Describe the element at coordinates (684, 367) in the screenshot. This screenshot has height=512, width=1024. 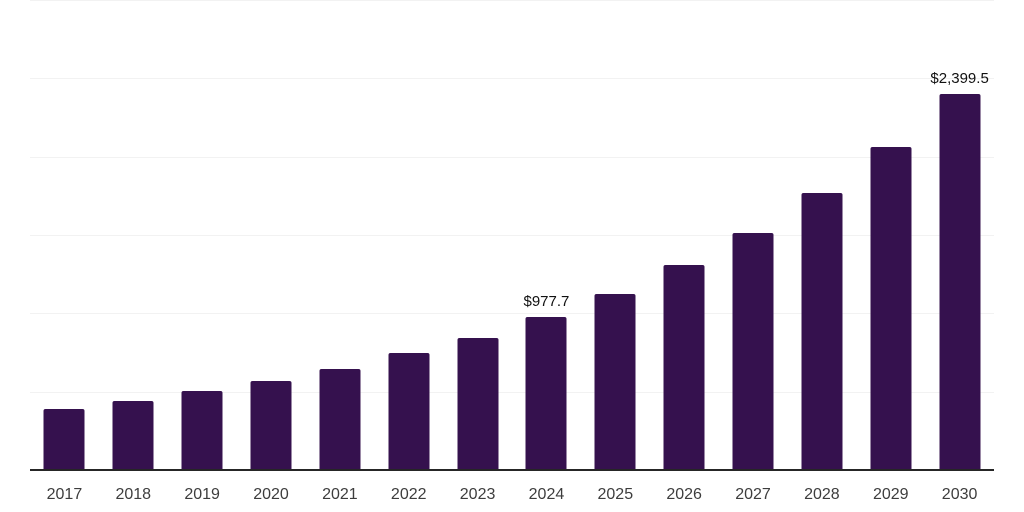
I see `bar-2026` at that location.